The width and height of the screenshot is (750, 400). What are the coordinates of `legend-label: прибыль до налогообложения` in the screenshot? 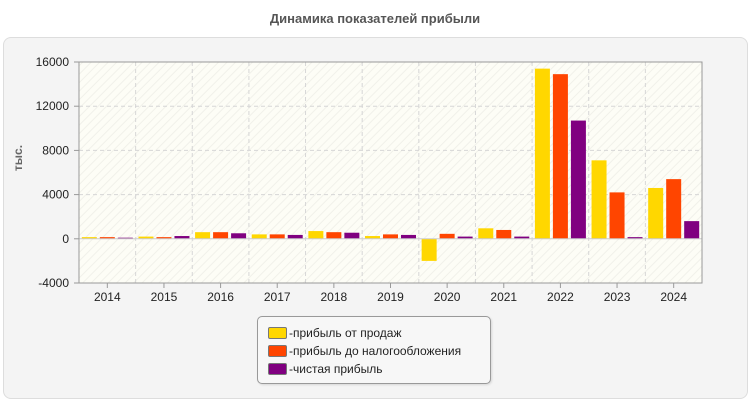 It's located at (377, 351).